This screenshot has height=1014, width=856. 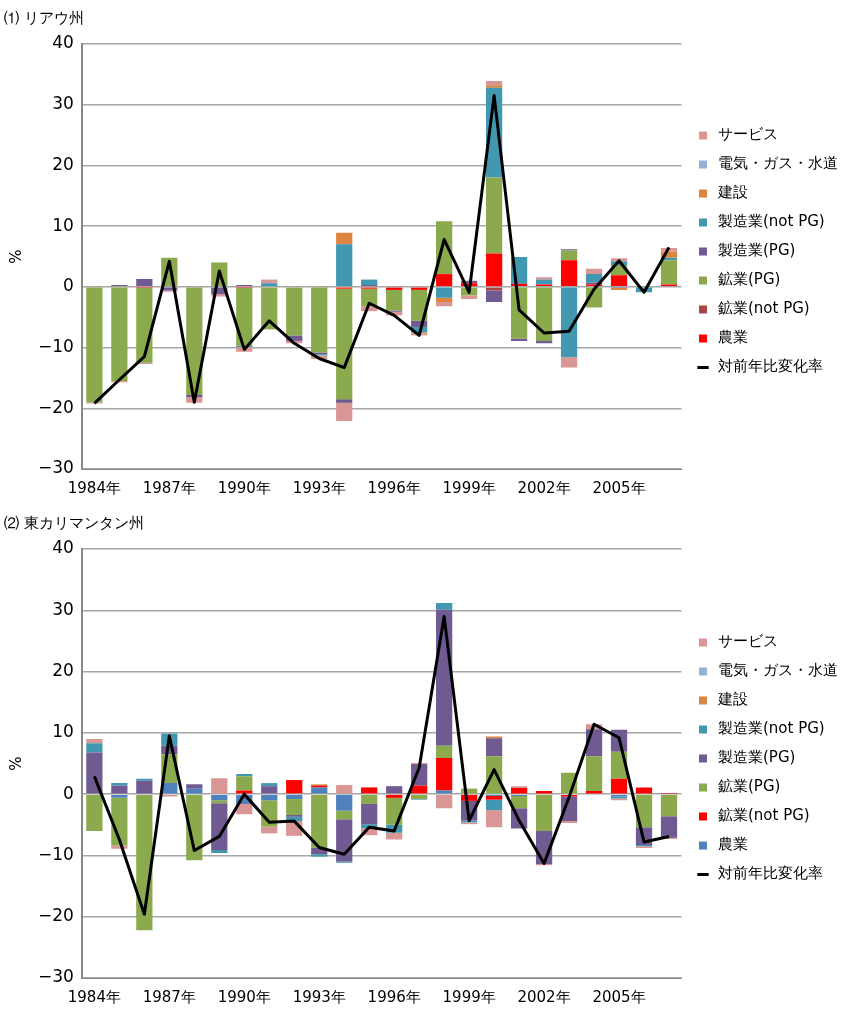 What do you see at coordinates (74, 522) in the screenshot?
I see `chart-title: ⑵ 東カリマンタン州` at bounding box center [74, 522].